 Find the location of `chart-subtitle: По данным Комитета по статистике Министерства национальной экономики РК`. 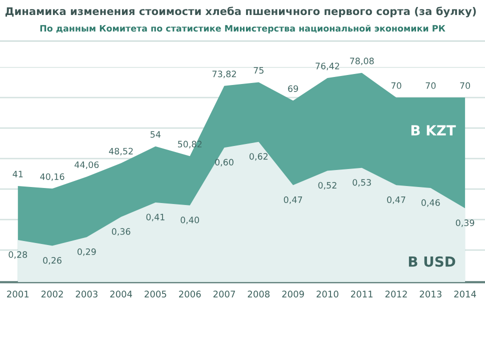

chart-subtitle: По данным Комитета по статистике Министерства национальной экономики РК is located at coordinates (243, 29).